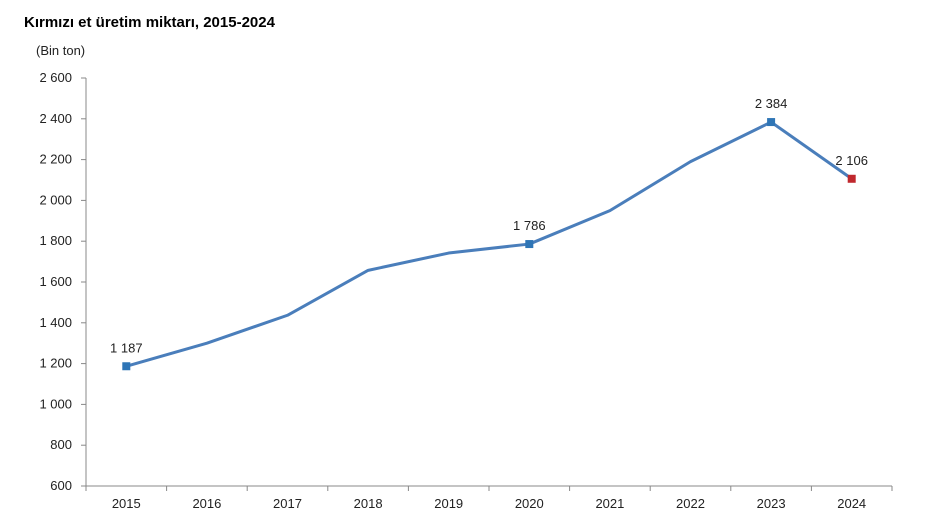 This screenshot has height=531, width=933. Describe the element at coordinates (61, 485) in the screenshot. I see `y-tick-label: 600` at that location.